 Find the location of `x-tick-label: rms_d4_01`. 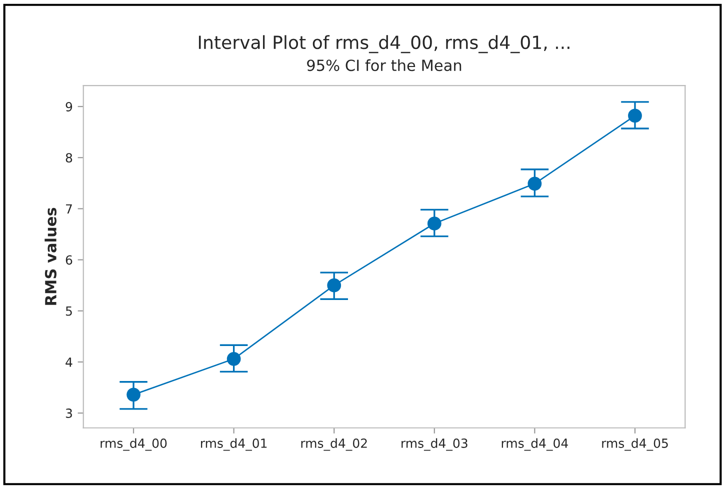

x-tick-label: rms_d4_01 is located at coordinates (233, 444).